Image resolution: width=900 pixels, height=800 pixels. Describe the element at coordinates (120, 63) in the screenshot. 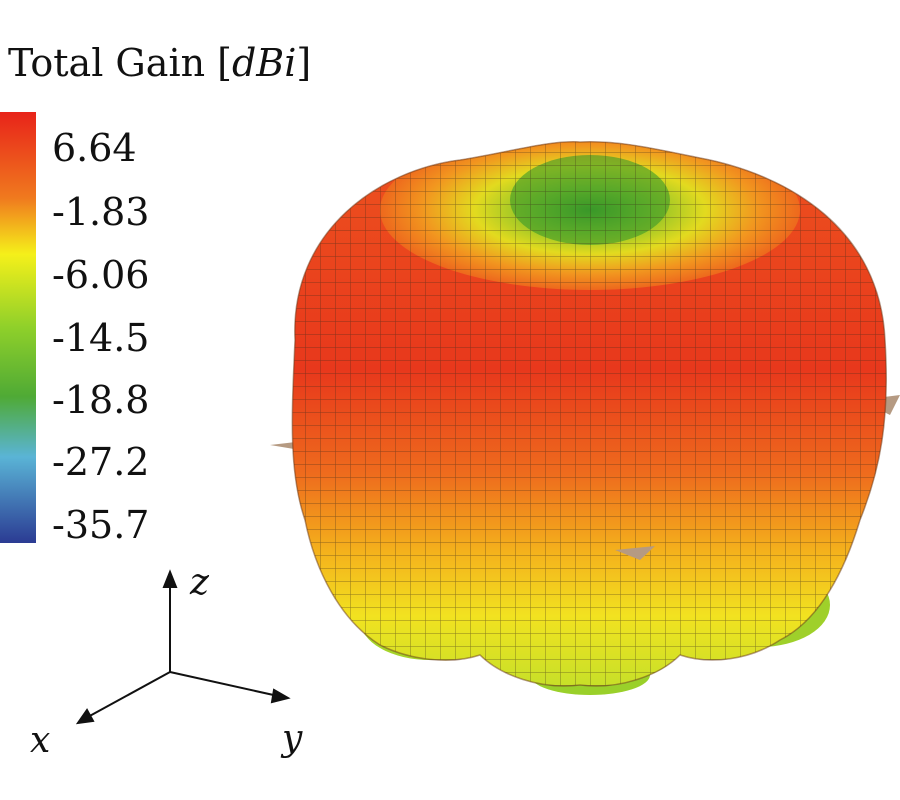

I see `colorbar-title-text: Total Gain [` at that location.